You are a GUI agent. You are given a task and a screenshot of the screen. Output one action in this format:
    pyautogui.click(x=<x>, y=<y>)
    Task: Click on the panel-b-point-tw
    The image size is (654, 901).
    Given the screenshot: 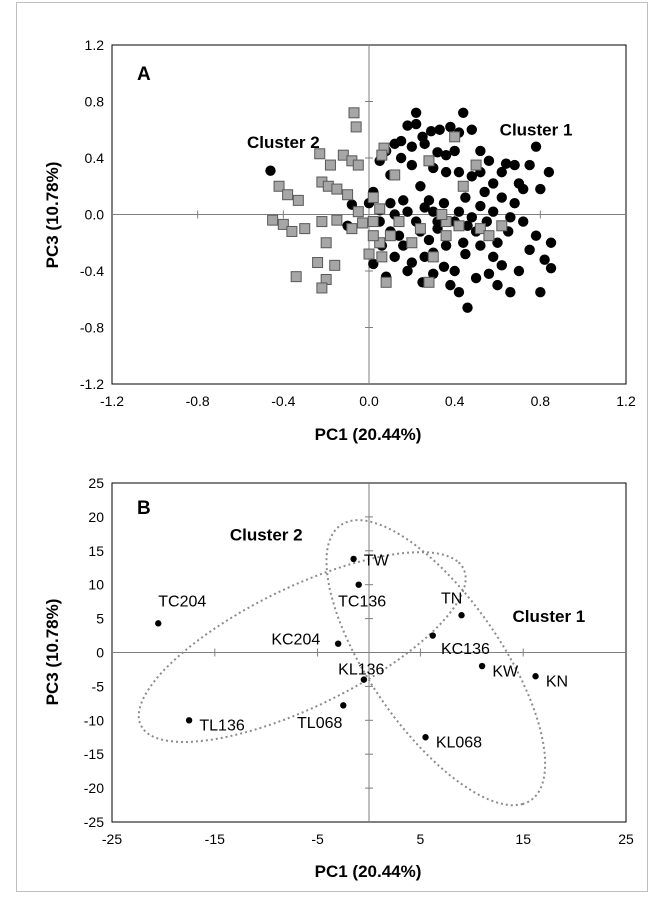 What is the action you would take?
    pyautogui.click(x=353, y=559)
    